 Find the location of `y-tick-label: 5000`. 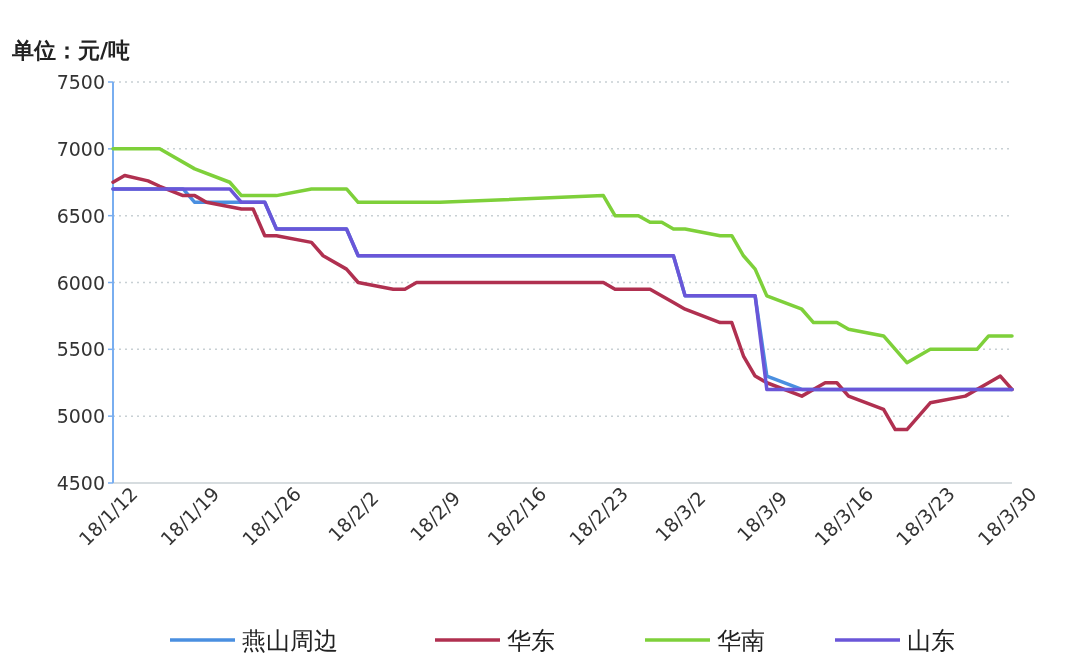

y-tick-label: 5000 is located at coordinates (80, 416).